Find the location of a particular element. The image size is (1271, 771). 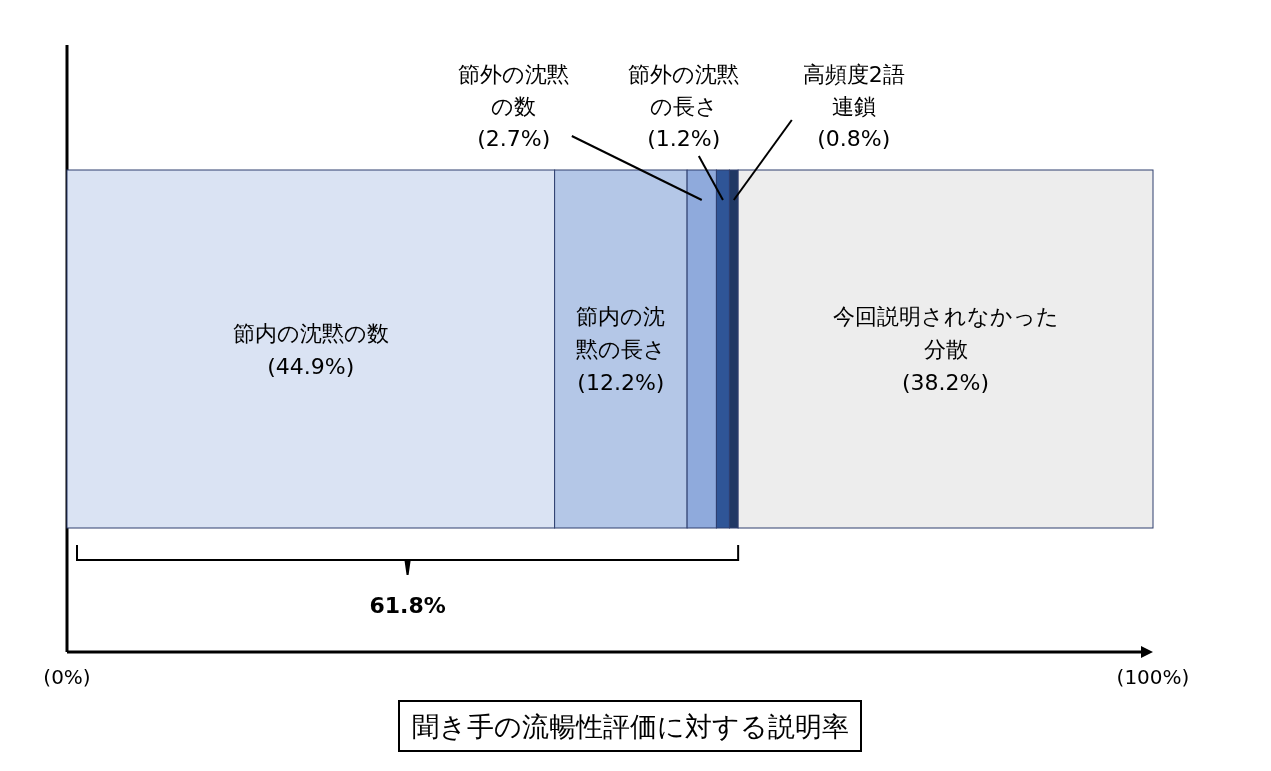

text: 高頻度2語連鎖 is located at coordinates (853, 90).